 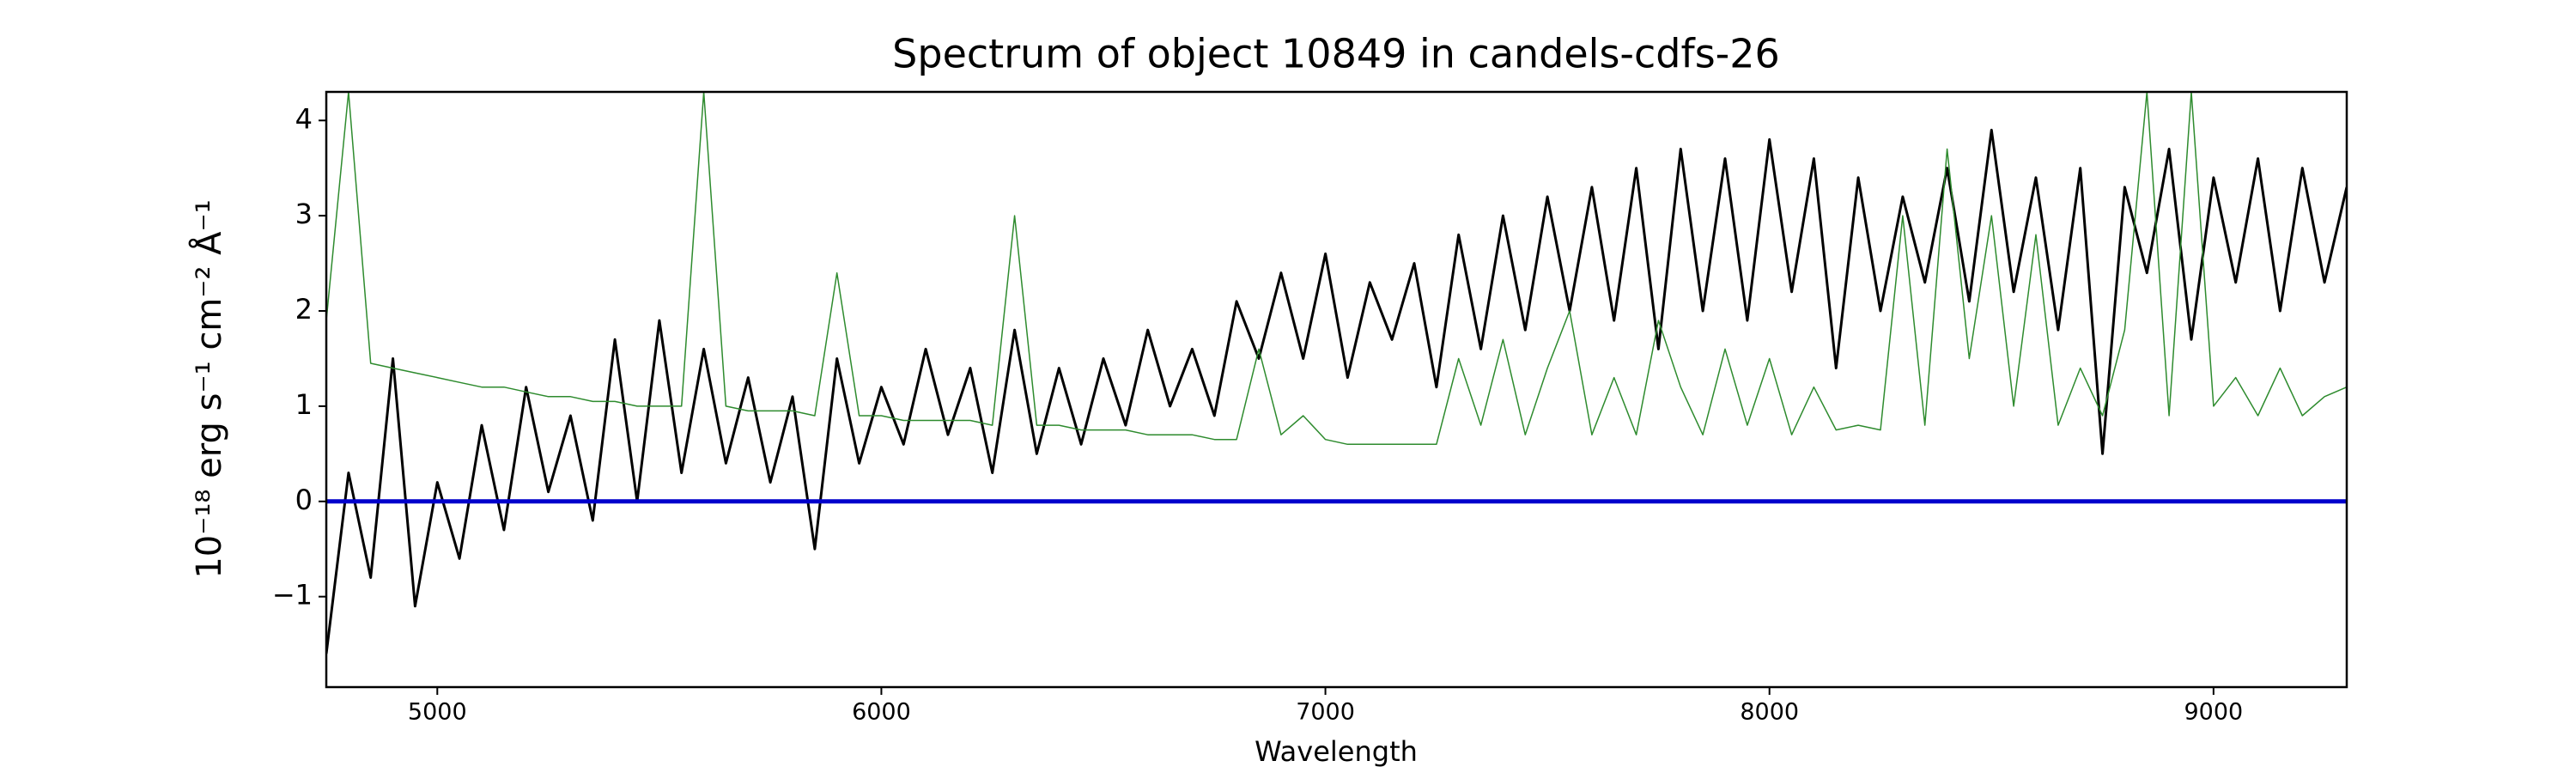 What do you see at coordinates (881, 712) in the screenshot?
I see `x-tick-label: 6000` at bounding box center [881, 712].